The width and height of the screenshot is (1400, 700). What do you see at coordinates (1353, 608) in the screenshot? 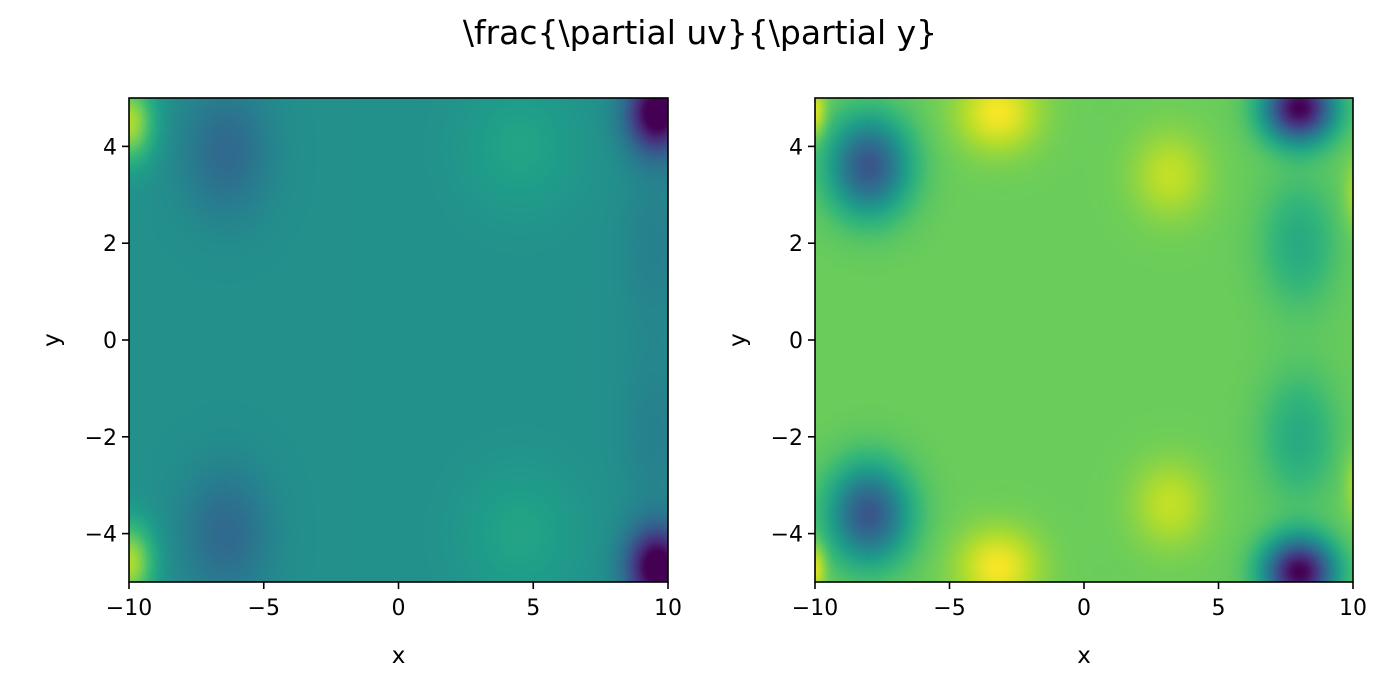
I see `x-tick-label-right: 10` at bounding box center [1353, 608].